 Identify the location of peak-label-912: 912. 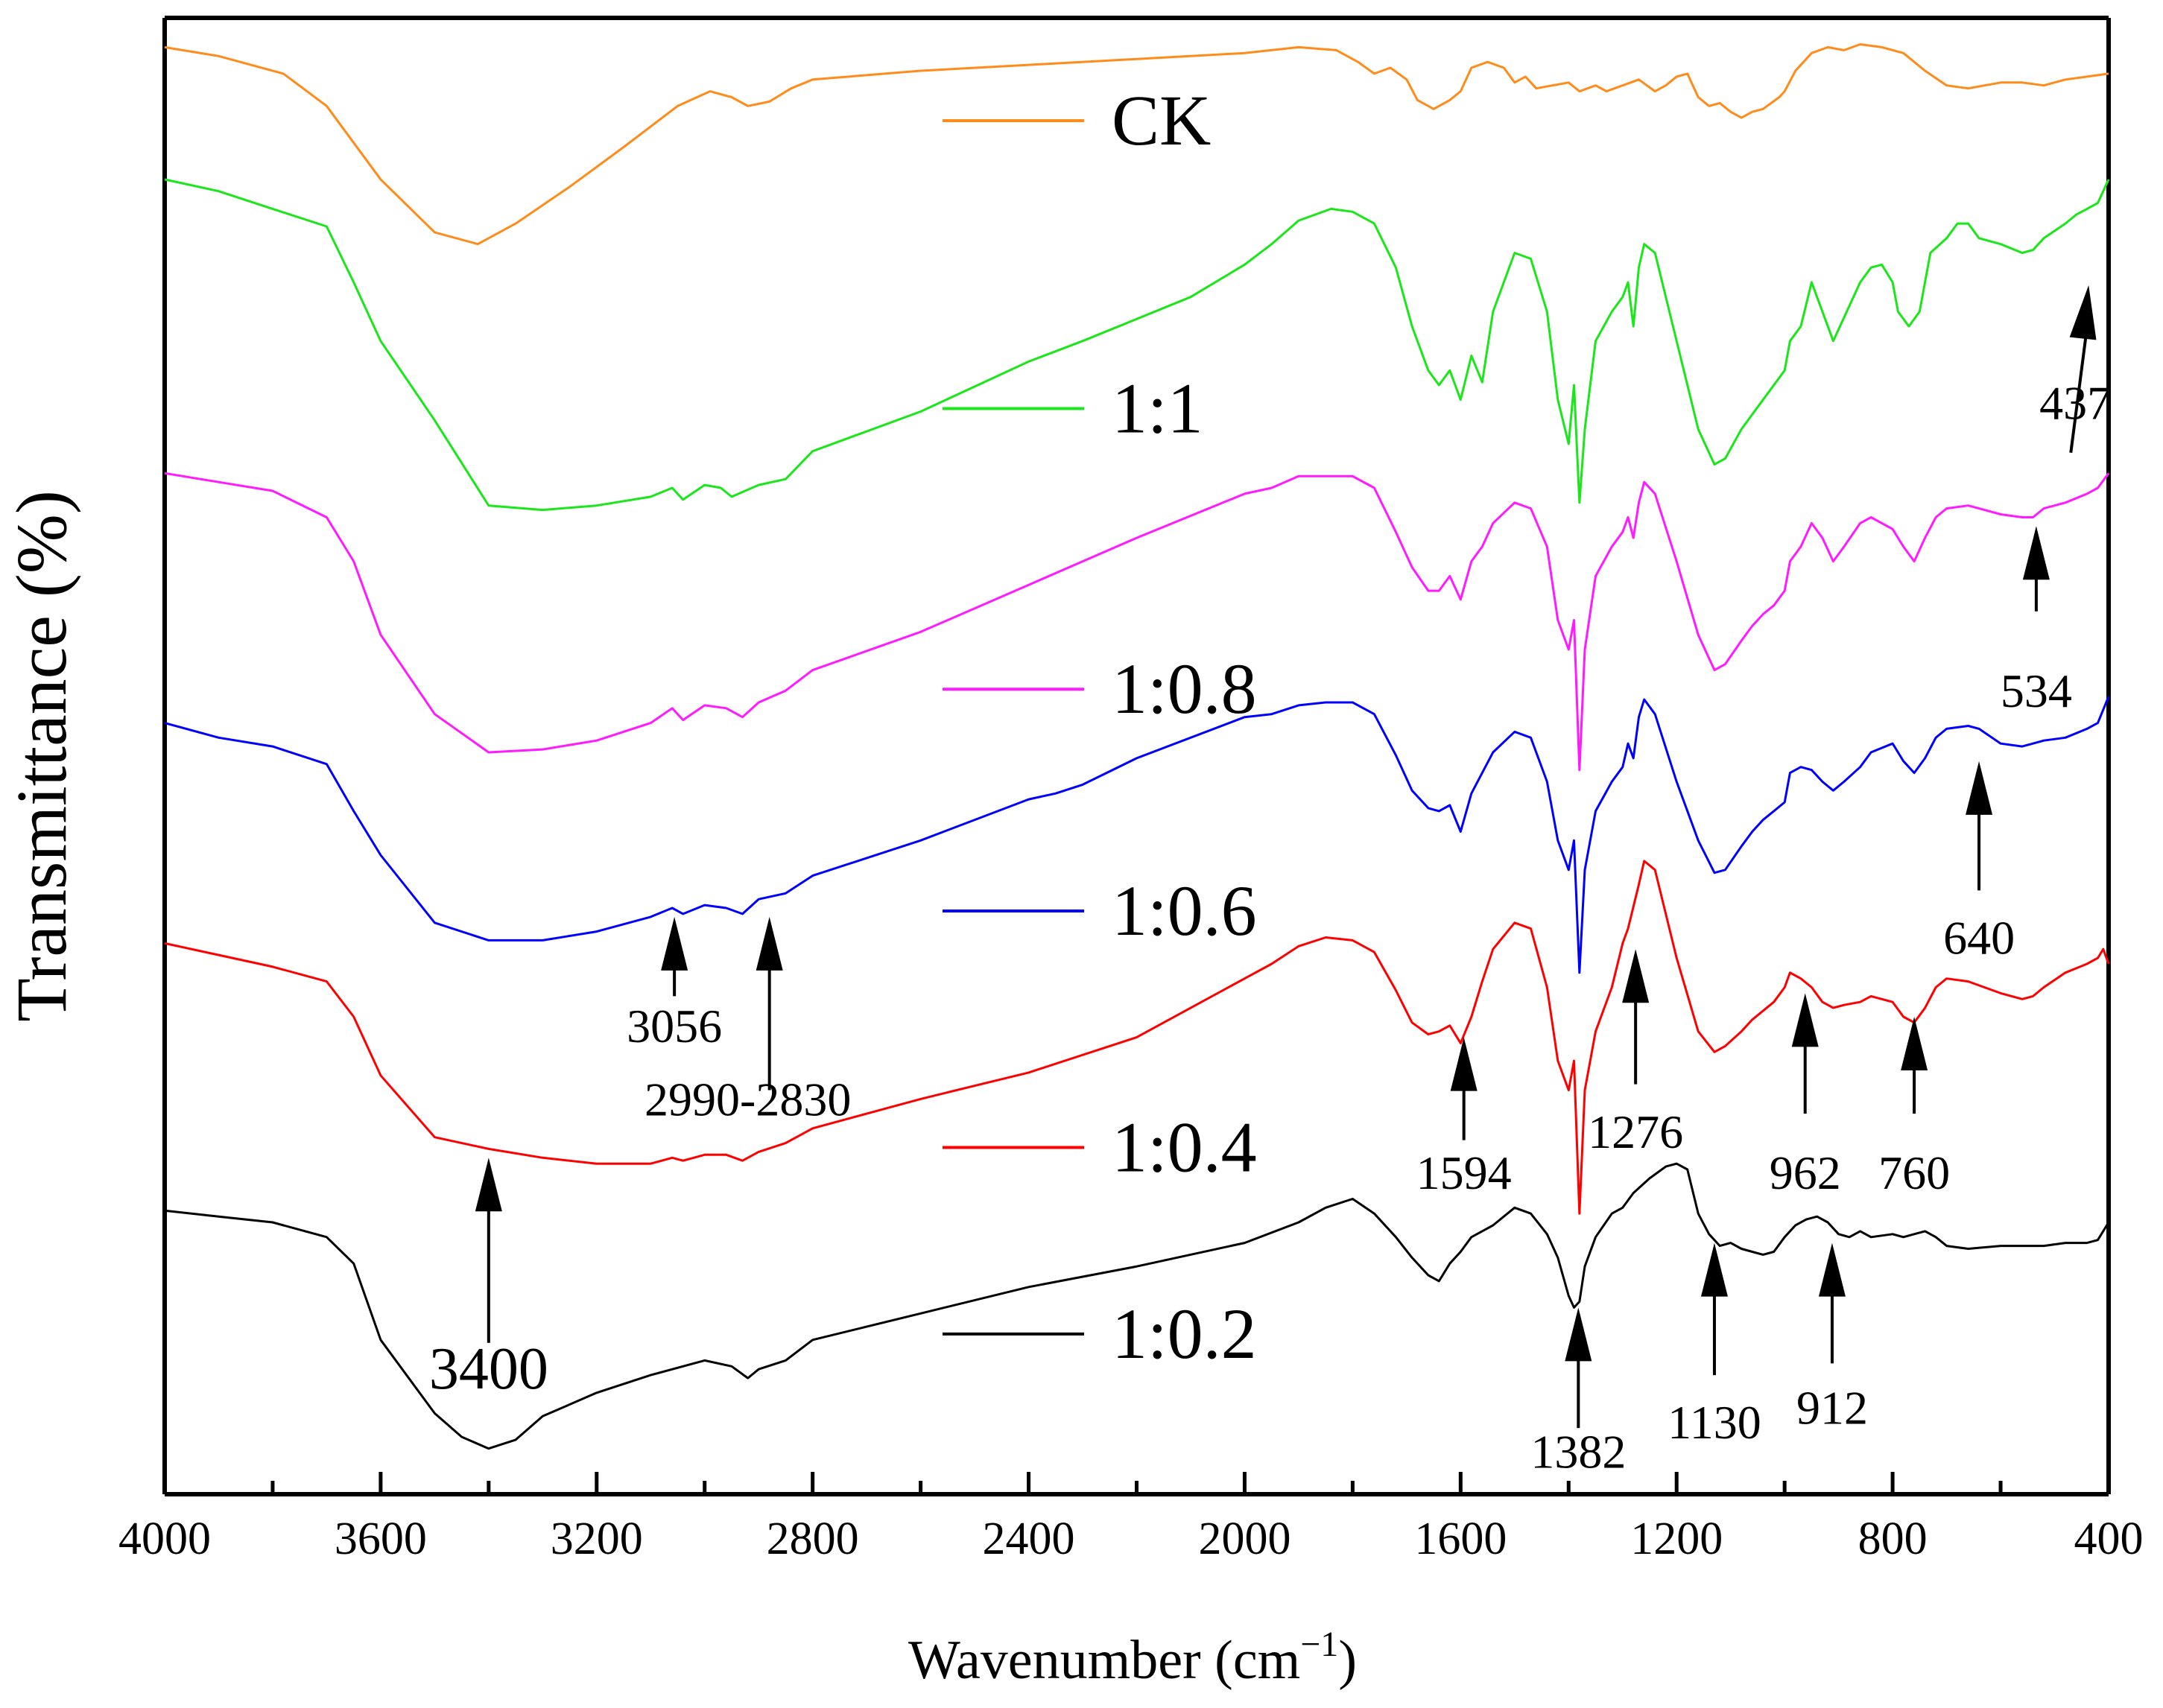
(1832, 1408).